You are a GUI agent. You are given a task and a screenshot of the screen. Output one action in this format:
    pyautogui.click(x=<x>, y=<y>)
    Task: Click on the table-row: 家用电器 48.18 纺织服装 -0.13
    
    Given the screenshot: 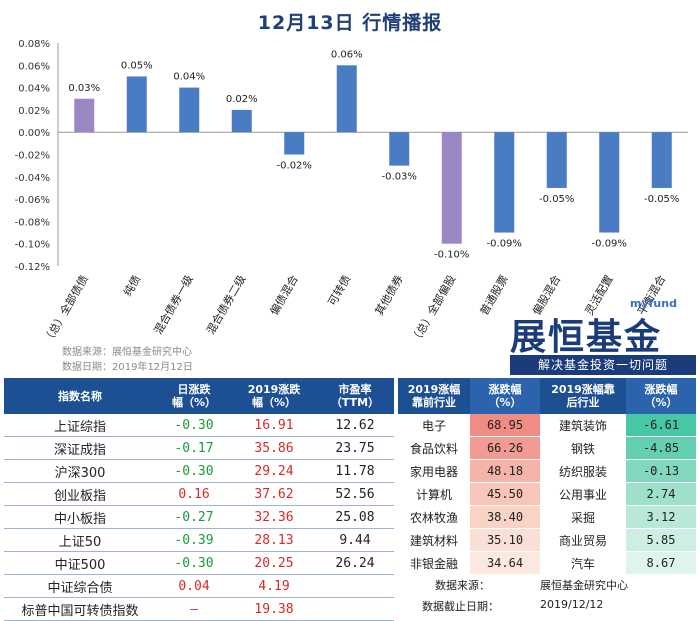 What is the action you would take?
    pyautogui.click(x=547, y=471)
    